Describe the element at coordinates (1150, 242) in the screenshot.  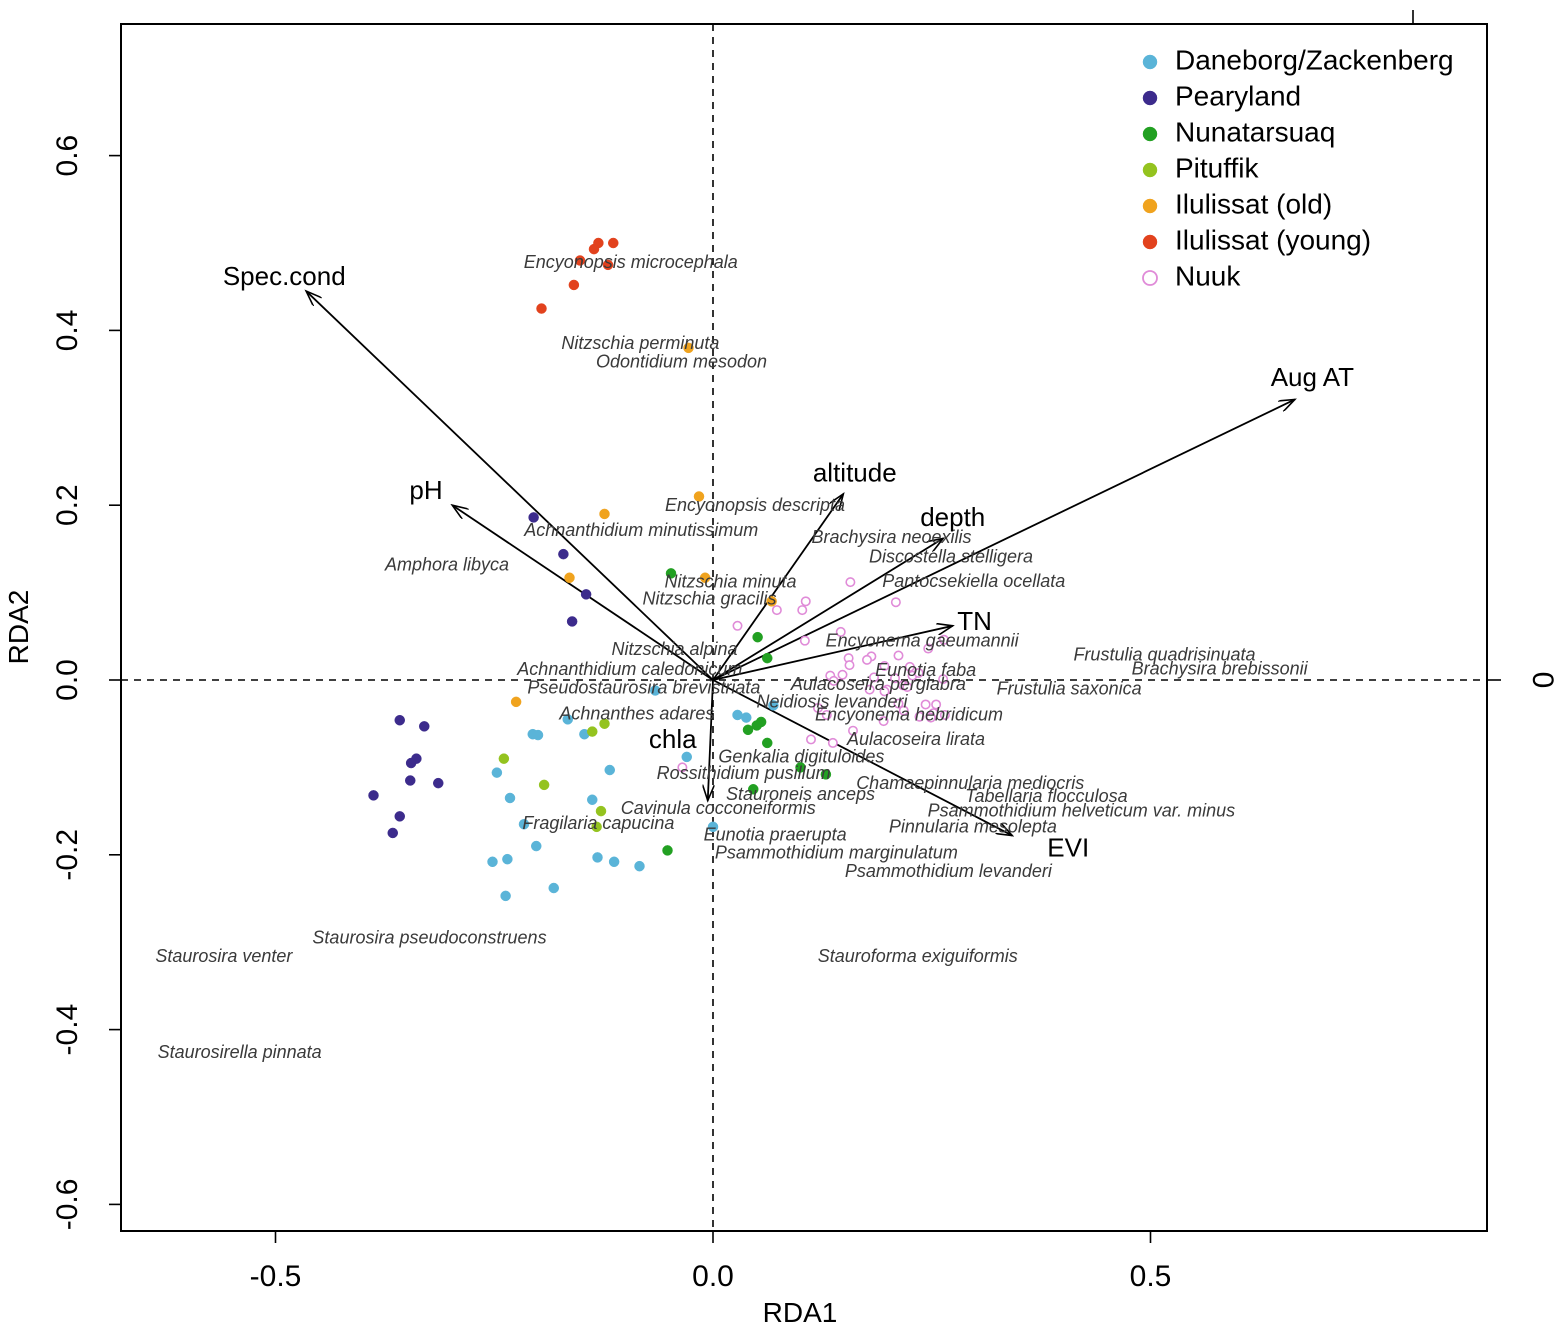
I see `legend-marker-ilulissat-young` at that location.